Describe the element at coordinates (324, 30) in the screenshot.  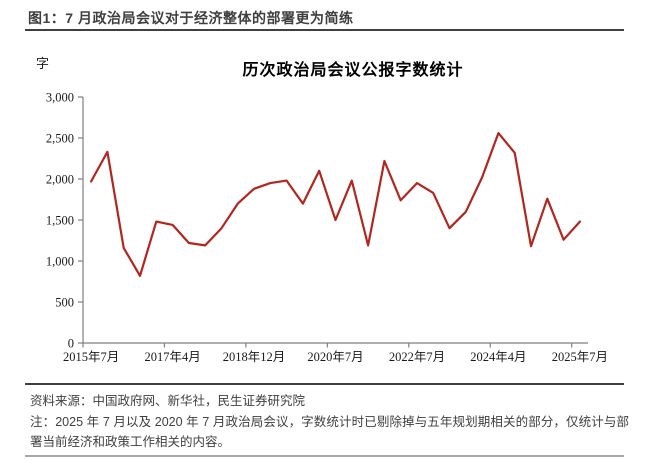
I see `title-underline` at that location.